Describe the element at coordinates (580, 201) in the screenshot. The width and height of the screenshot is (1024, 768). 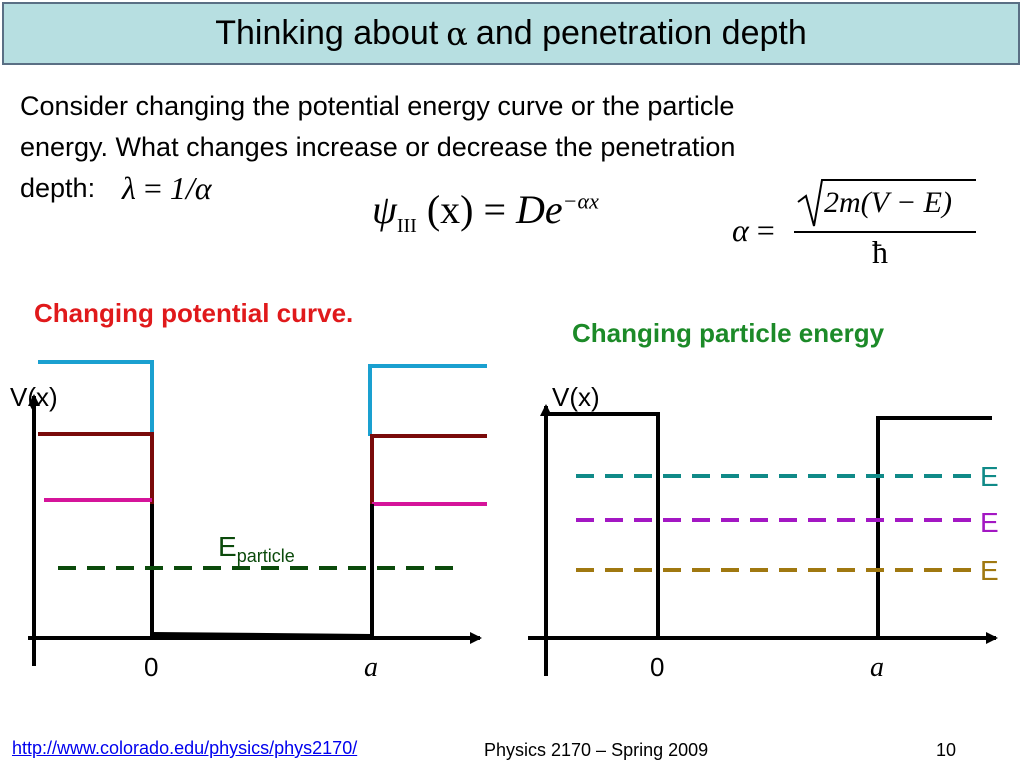
I see `psi-exponent: −αx` at that location.